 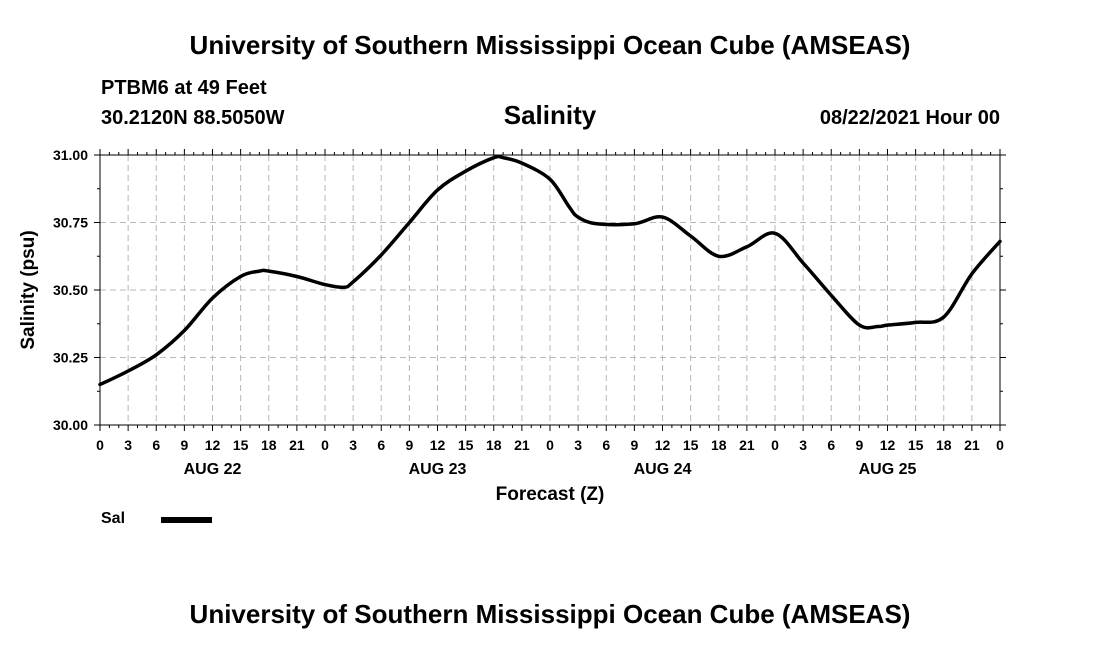 What do you see at coordinates (184, 88) in the screenshot?
I see `station-label: PTBM6 at 49 Feet` at bounding box center [184, 88].